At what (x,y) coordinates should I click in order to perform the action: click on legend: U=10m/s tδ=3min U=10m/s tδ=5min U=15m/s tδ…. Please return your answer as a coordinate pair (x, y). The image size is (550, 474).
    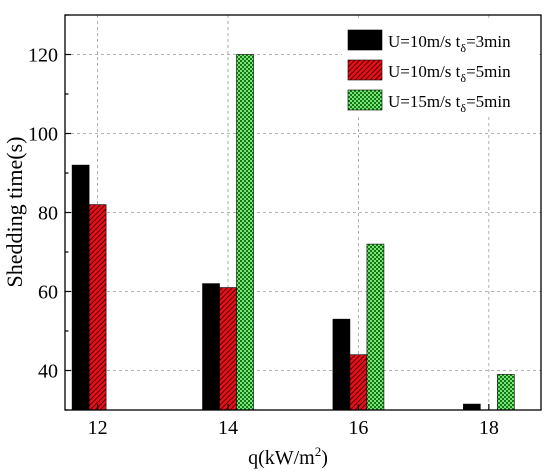
    Looking at the image, I should click on (439, 66).